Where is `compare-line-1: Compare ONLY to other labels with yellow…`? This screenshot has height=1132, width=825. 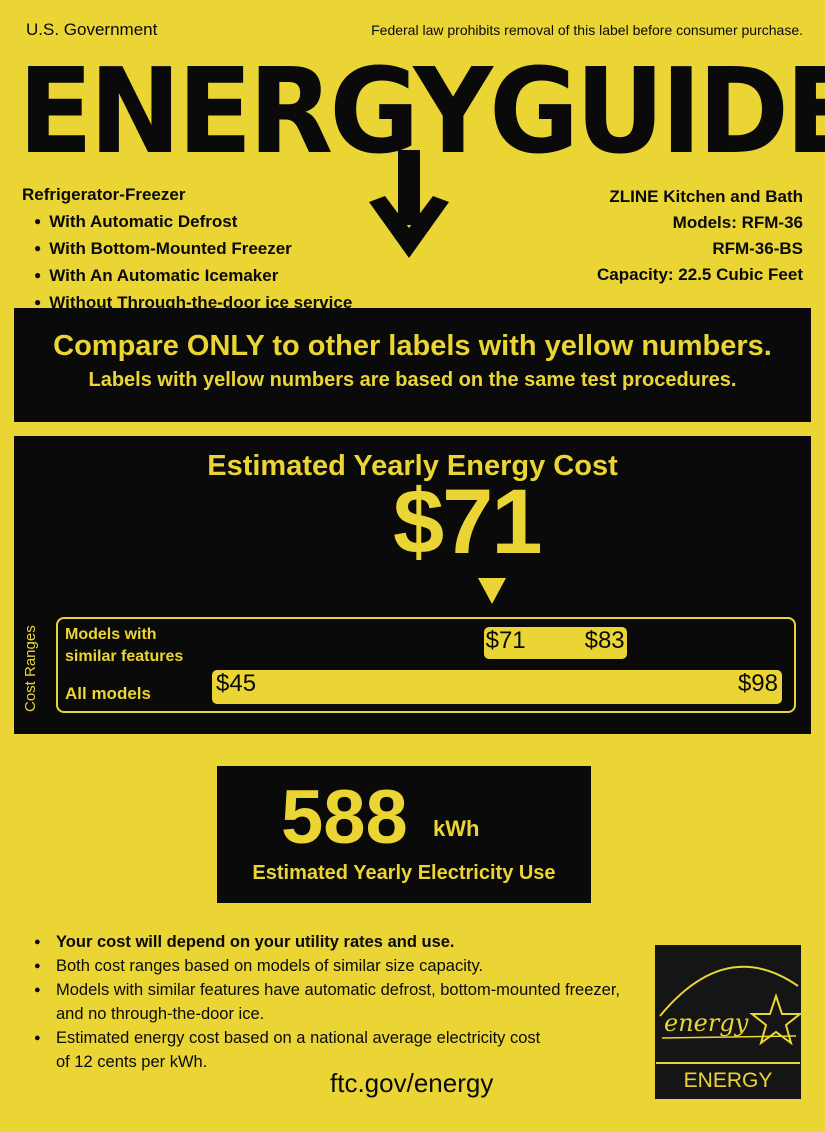
compare-line-1: Compare ONLY to other labels with yellow… is located at coordinates (412, 346).